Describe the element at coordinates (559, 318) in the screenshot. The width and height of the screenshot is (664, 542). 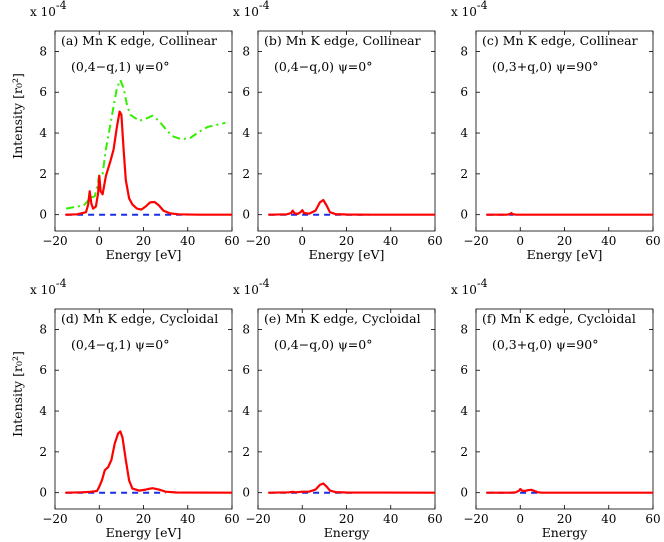
I see `panel-title: (f) Mn K edge, Cycloidal` at that location.